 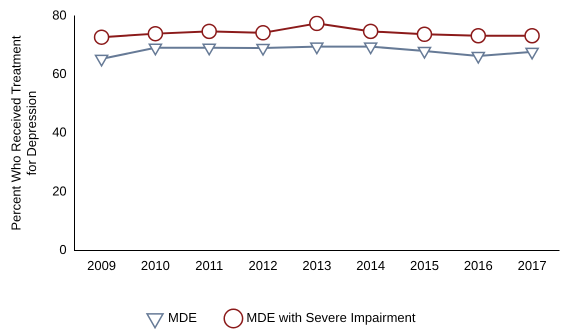 What do you see at coordinates (532, 265) in the screenshot?
I see `x-tick-label: 2017` at bounding box center [532, 265].